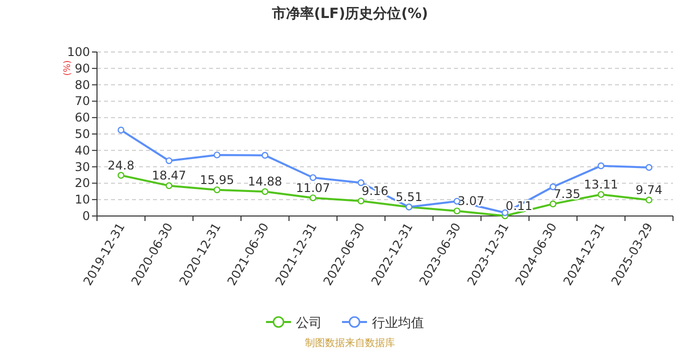 The width and height of the screenshot is (700, 350). Describe the element at coordinates (398, 323) in the screenshot. I see `legend-label: 行业均值` at that location.